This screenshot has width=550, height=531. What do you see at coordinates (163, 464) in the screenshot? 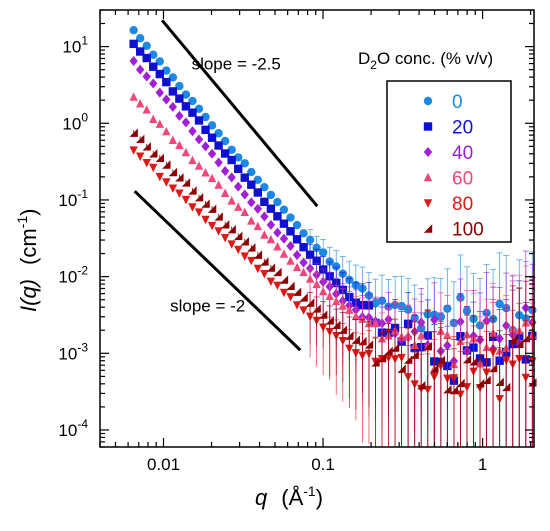
I see `x-tick-label: 0.01` at bounding box center [163, 464].